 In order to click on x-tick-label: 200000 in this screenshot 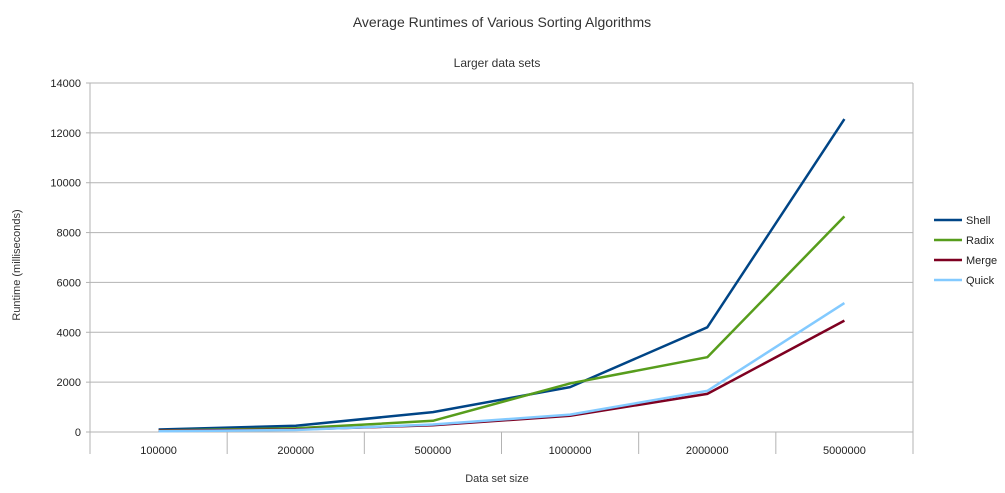, I will do `click(295, 451)`.